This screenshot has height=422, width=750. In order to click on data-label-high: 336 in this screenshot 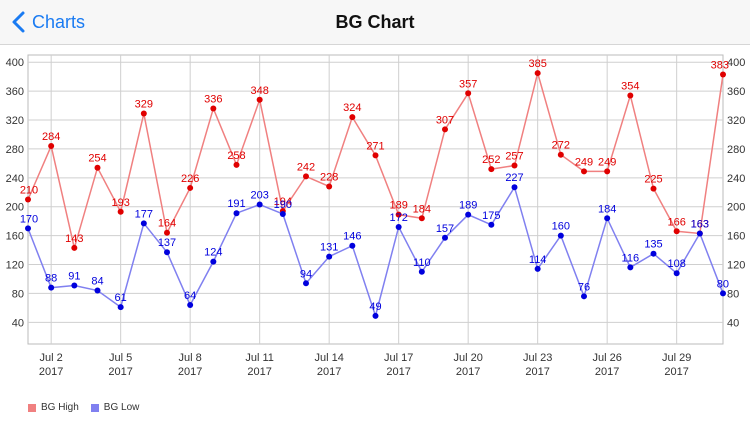, I will do `click(213, 99)`.